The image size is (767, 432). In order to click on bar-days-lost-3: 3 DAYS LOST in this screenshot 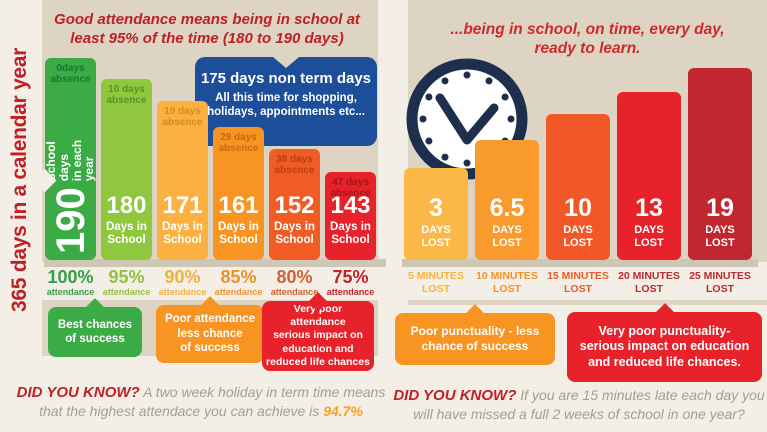, I will do `click(436, 214)`.